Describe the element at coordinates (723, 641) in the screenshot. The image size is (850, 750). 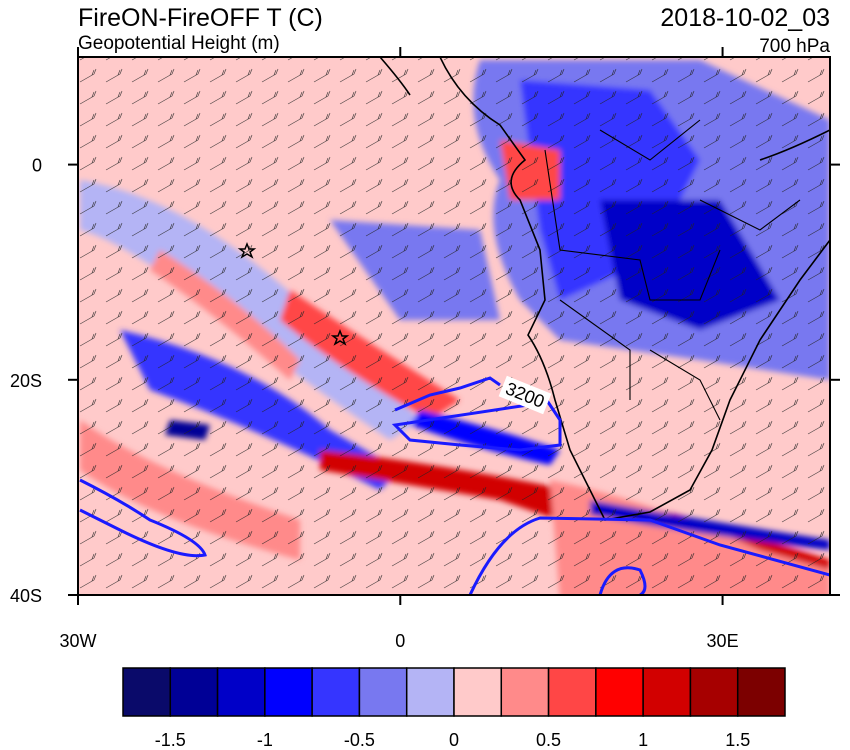
I see `x-tick-label: 30E` at that location.